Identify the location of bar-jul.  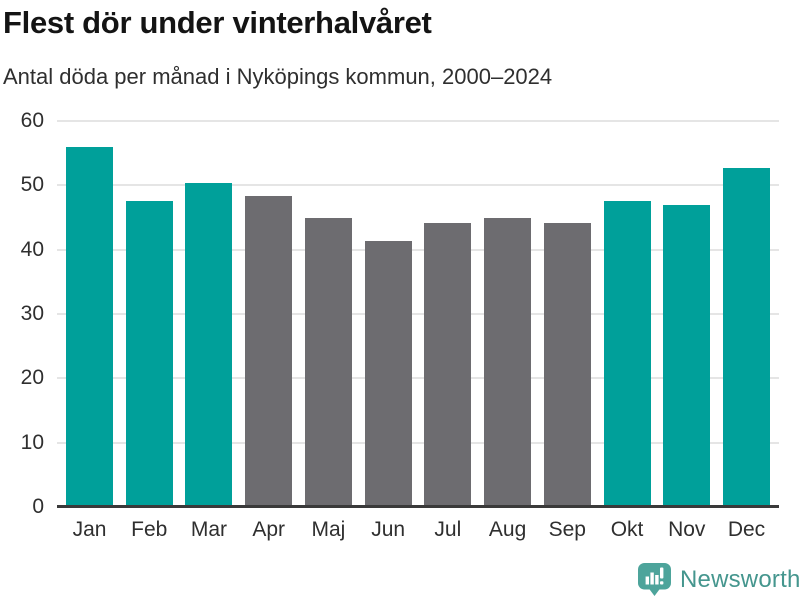
(448, 364).